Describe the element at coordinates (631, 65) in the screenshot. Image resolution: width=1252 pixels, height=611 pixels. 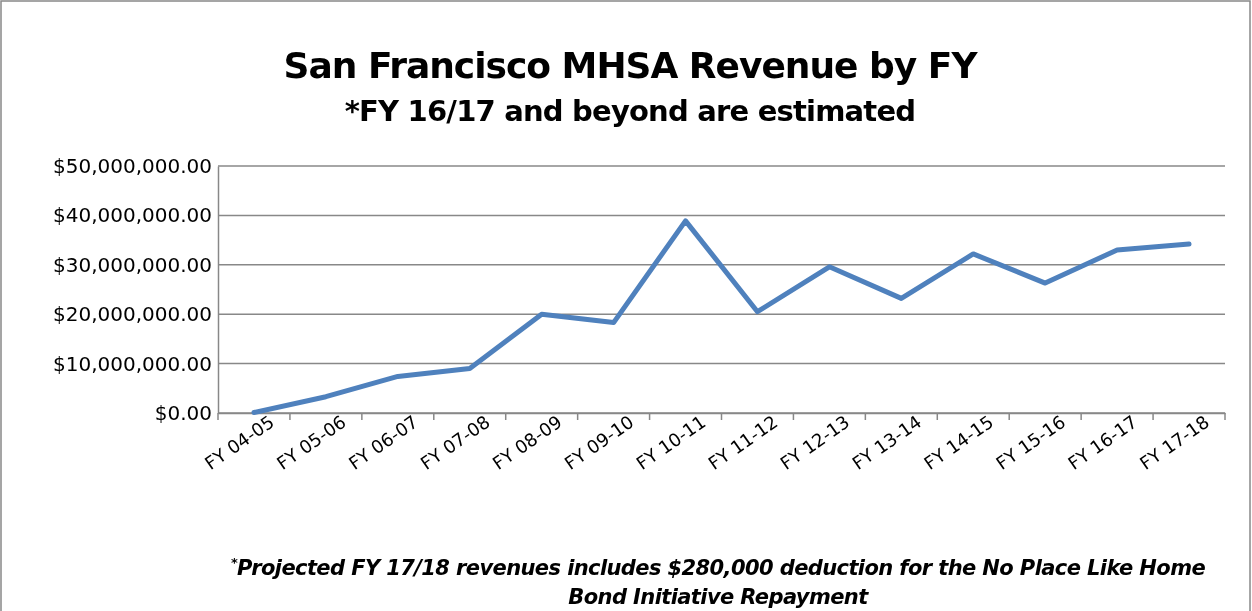
I see `chart-title: San Francisco MHSA Revenue by FY` at that location.